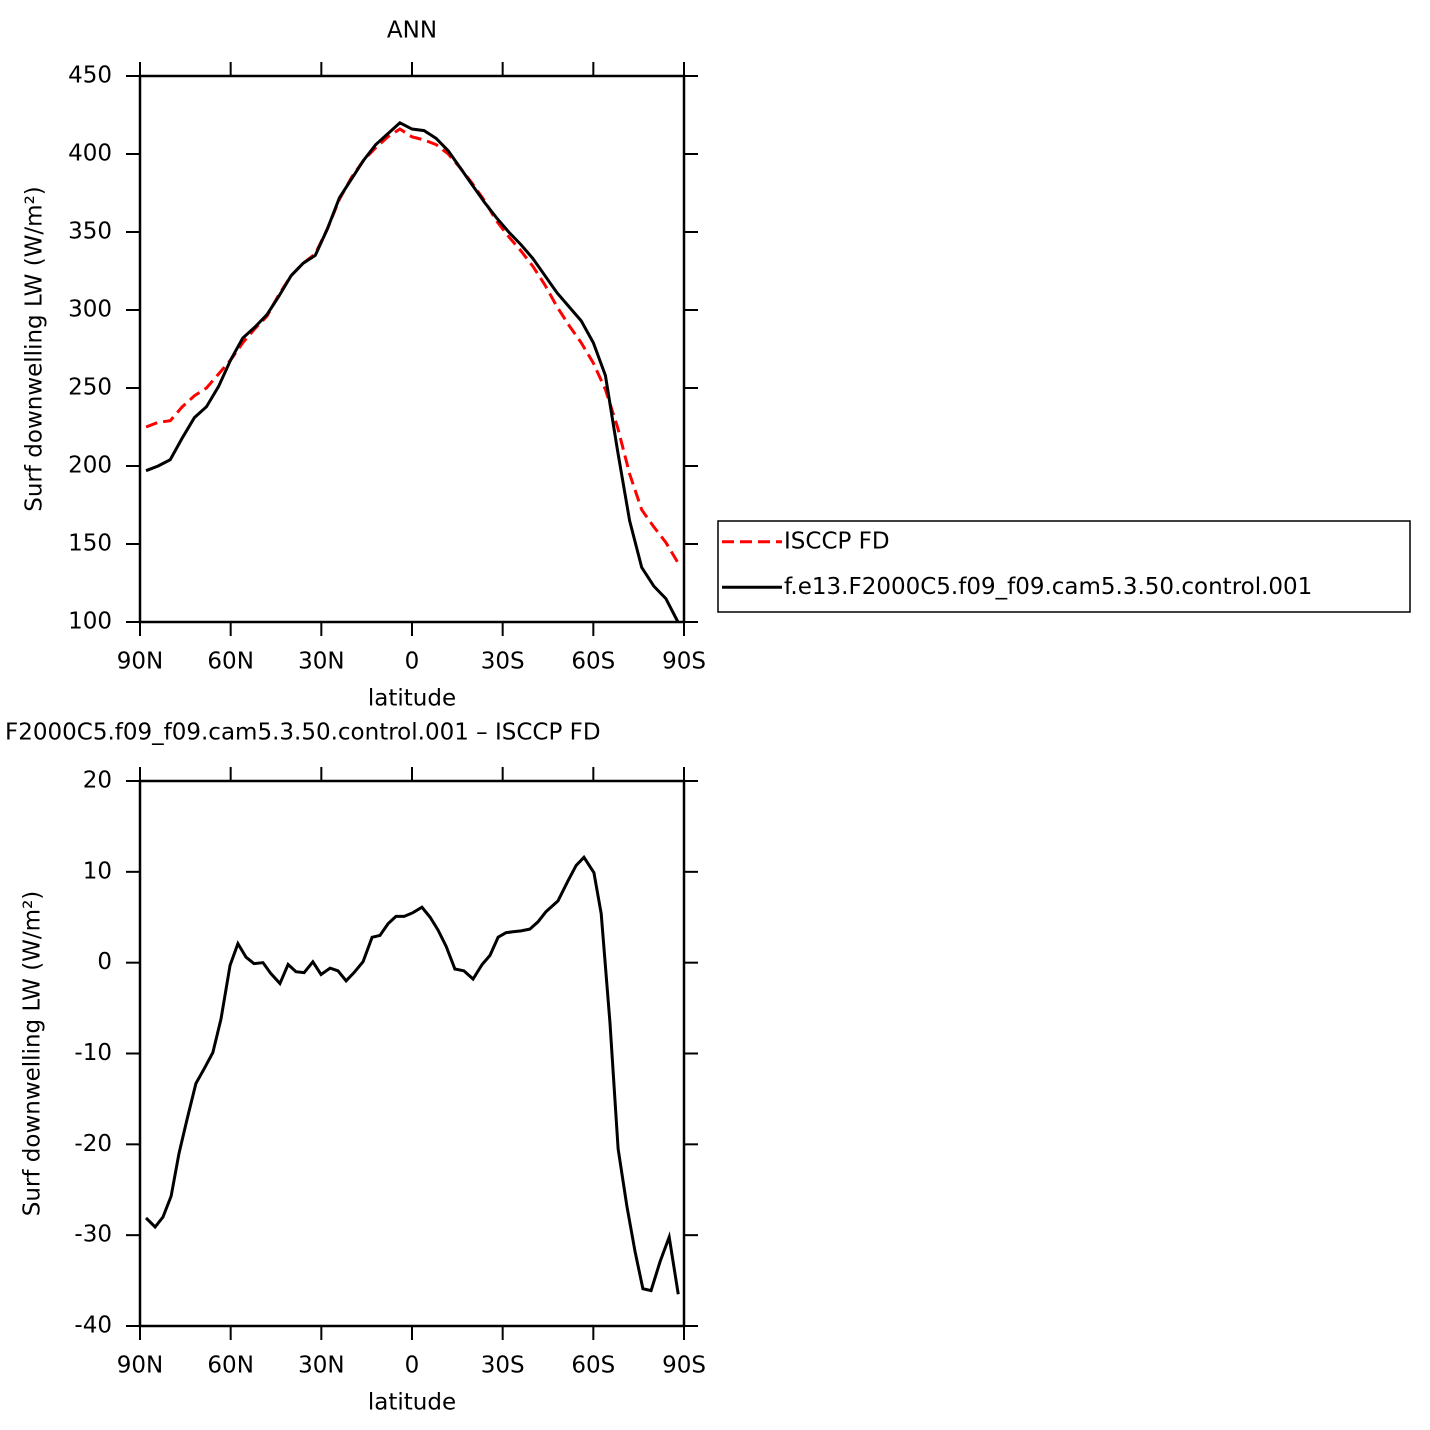 The image size is (1430, 1430). I want to click on y-tick-label: 450, so click(90, 76).